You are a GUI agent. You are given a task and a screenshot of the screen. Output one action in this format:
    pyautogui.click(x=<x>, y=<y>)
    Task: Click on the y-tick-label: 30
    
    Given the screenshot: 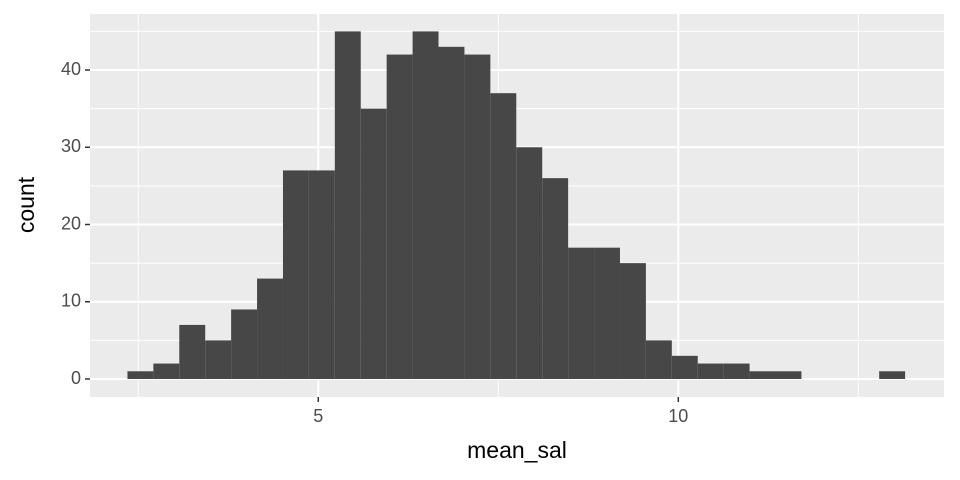 What is the action you would take?
    pyautogui.click(x=71, y=146)
    